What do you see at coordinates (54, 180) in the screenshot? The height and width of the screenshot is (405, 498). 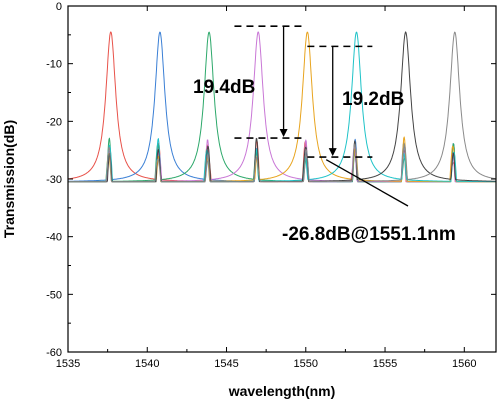 I see `y-tick-label--30: -30` at bounding box center [54, 180].